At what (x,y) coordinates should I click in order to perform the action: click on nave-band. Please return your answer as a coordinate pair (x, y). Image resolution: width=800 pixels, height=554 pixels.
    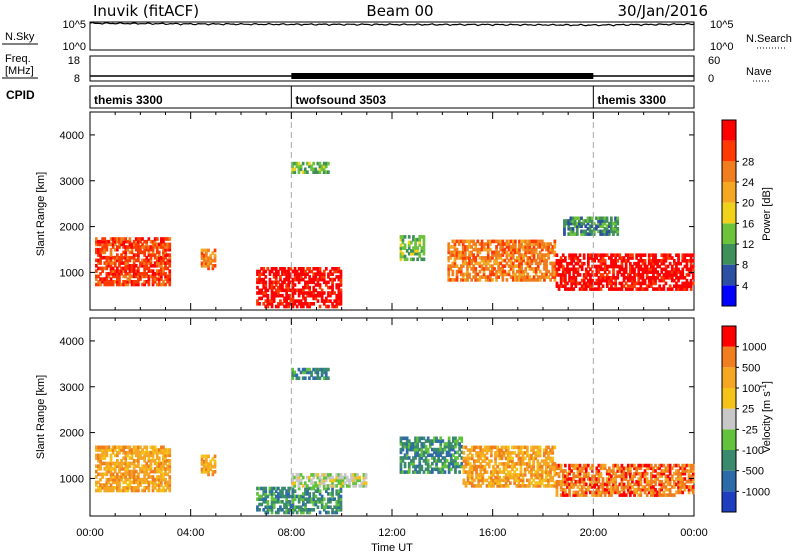
    Looking at the image, I should click on (442, 76).